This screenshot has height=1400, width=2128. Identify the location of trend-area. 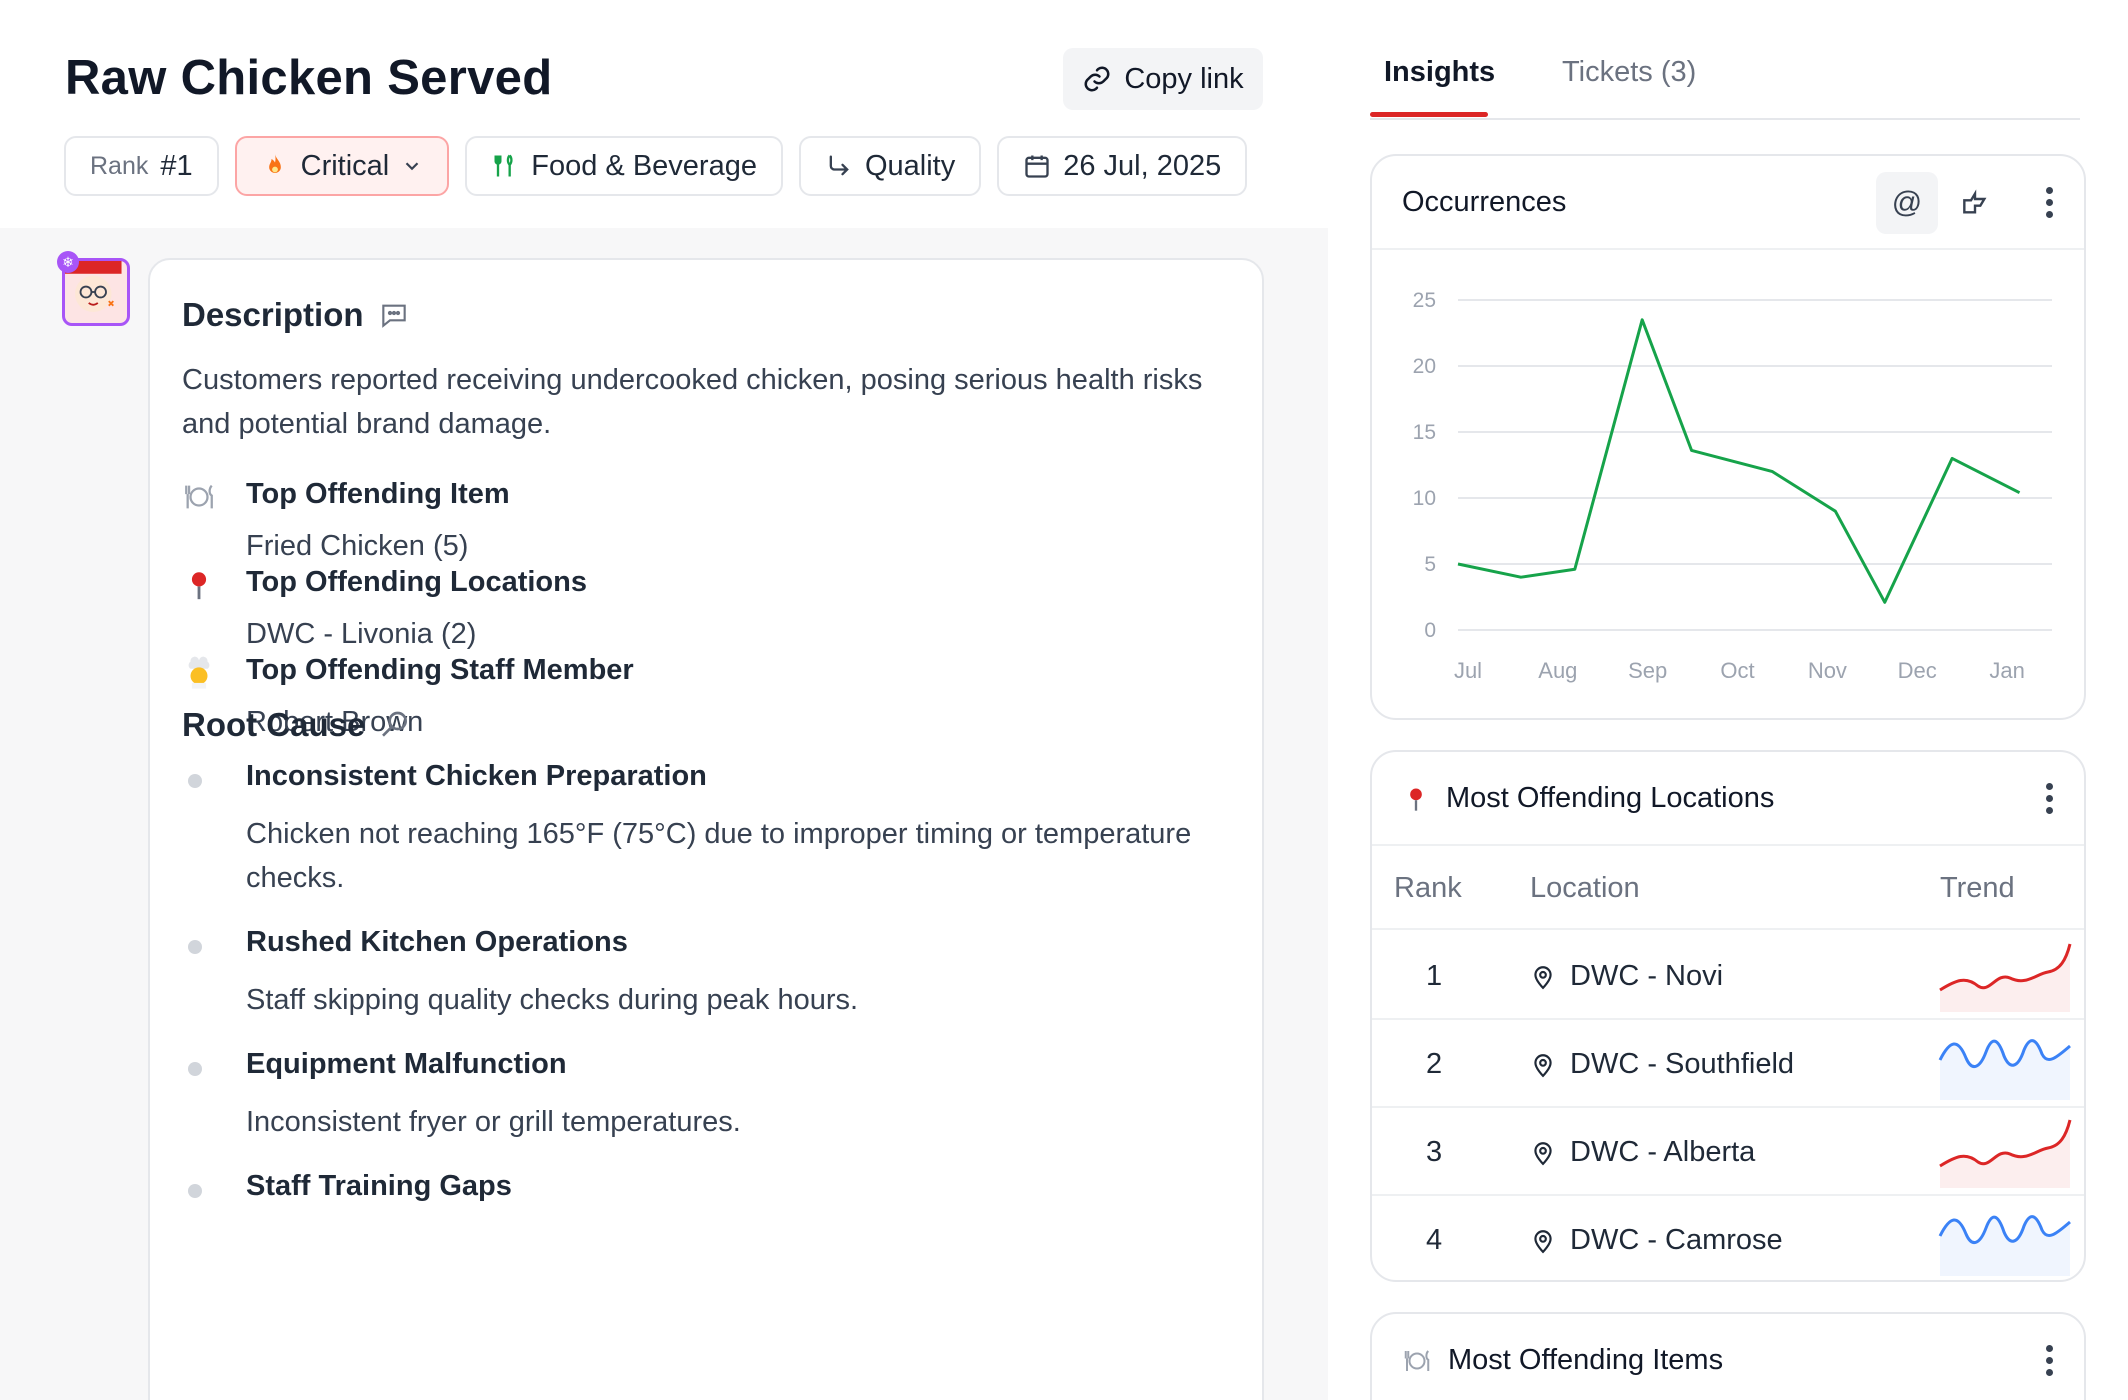
(2005, 1070).